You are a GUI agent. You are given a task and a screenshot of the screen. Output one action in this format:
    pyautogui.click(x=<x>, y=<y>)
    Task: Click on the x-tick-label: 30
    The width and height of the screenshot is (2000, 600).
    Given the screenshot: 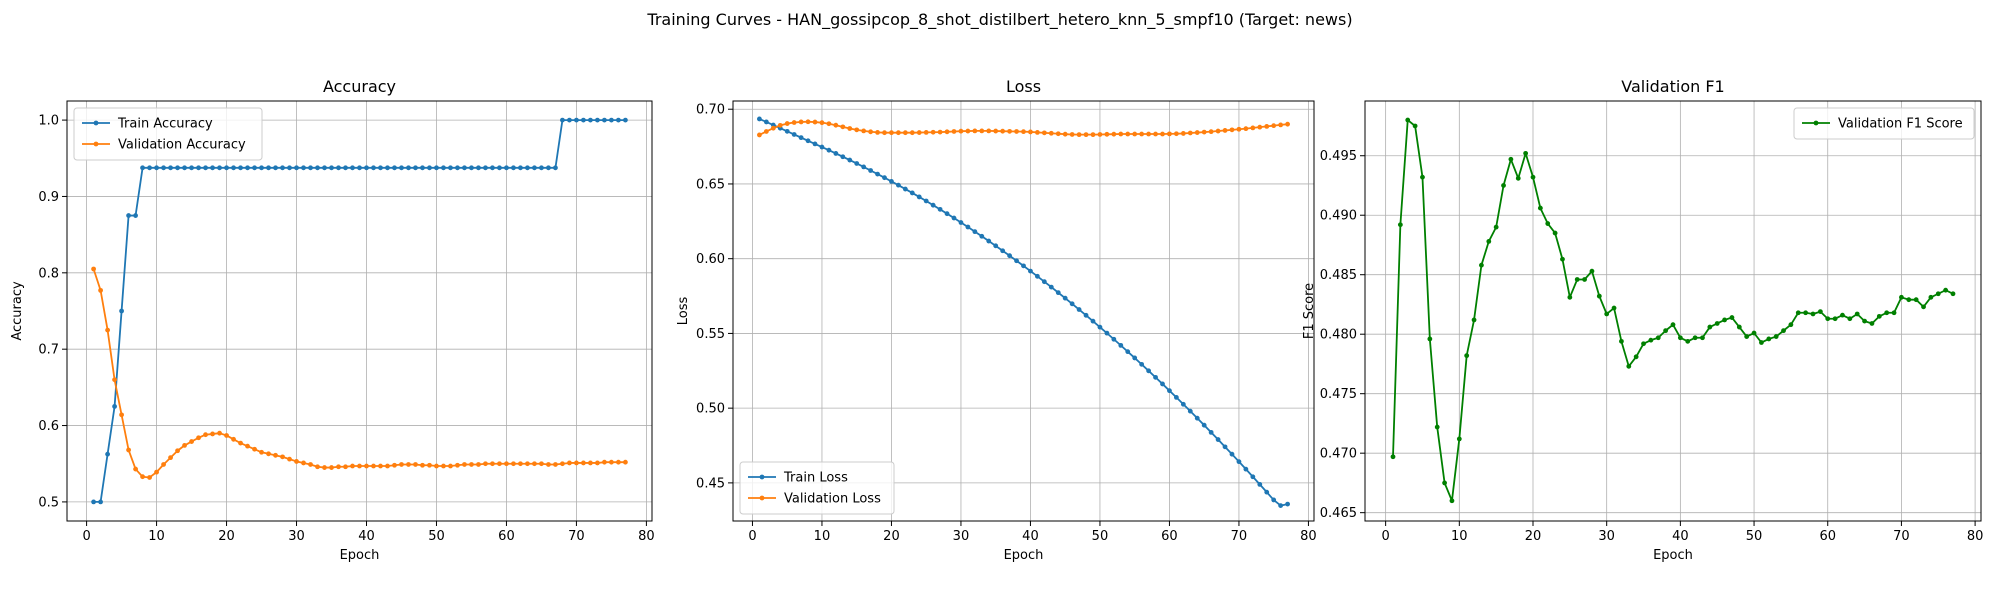 What is the action you would take?
    pyautogui.click(x=296, y=536)
    